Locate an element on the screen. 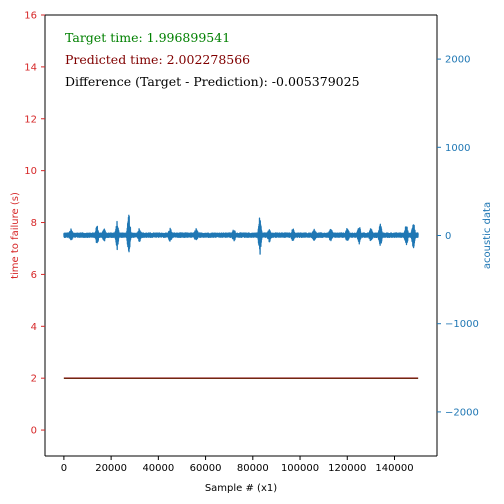  y-right-tick-label: 1000 is located at coordinates (457, 148).